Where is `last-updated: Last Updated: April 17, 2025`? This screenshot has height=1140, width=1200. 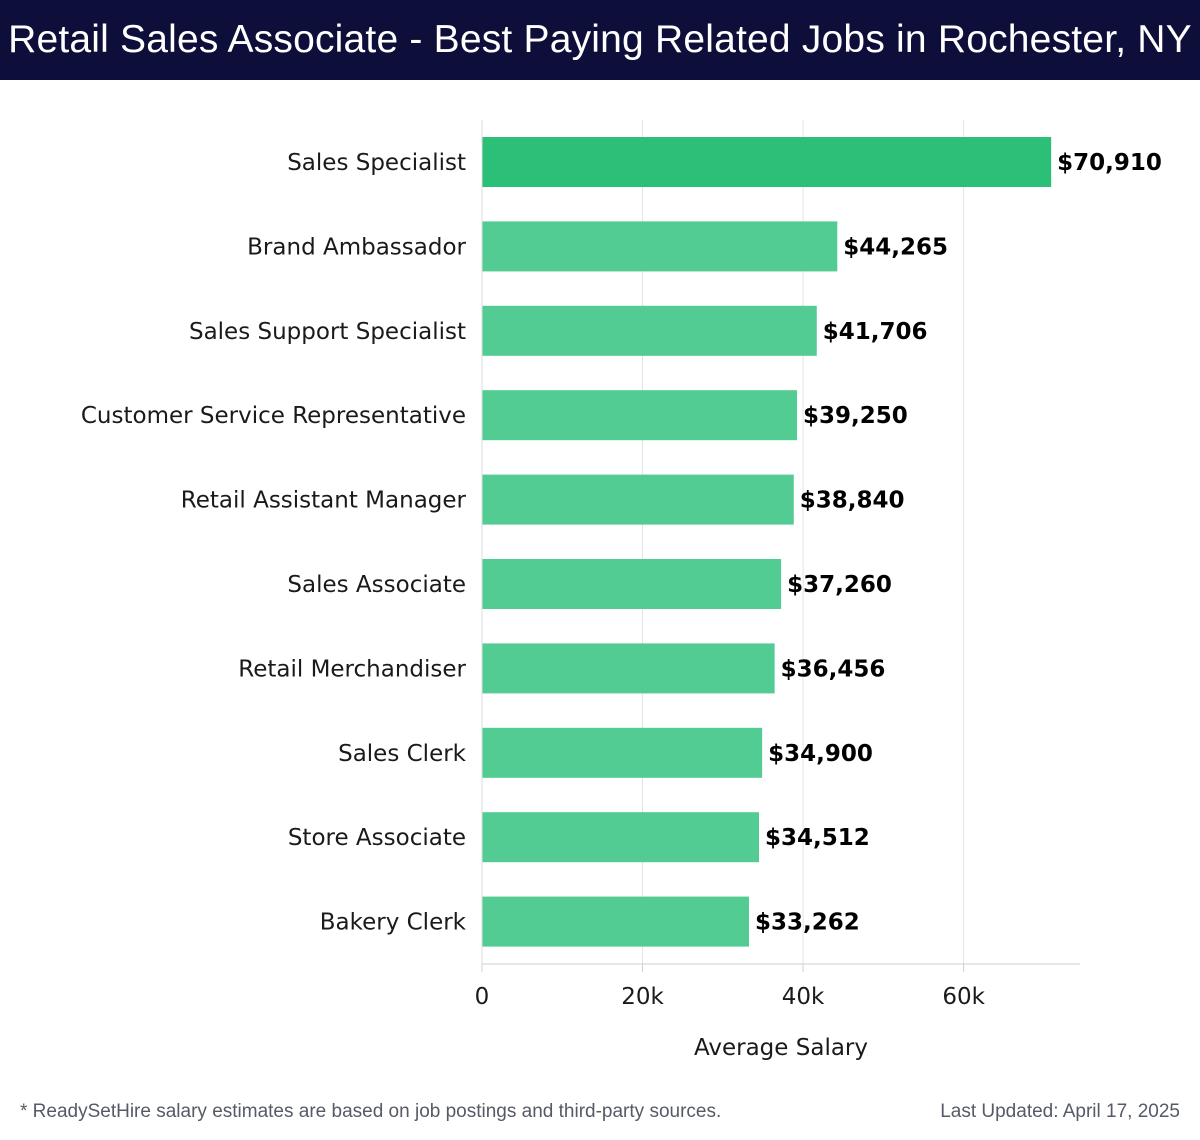 last-updated: Last Updated: April 17, 2025 is located at coordinates (1060, 1111).